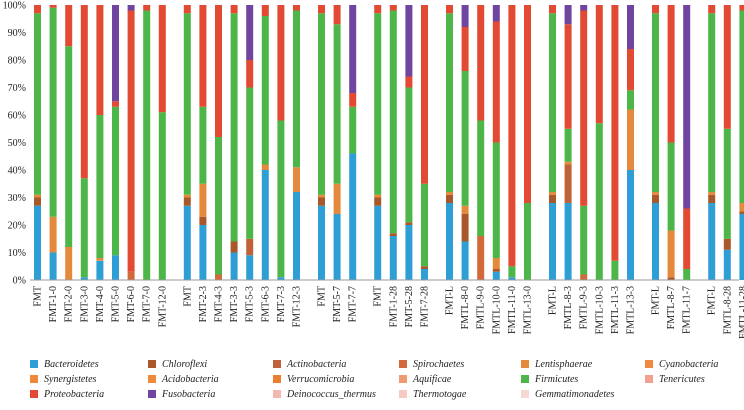  Describe the element at coordinates (265, 304) in the screenshot. I see `x-tick-label: FMT-6-3` at that location.